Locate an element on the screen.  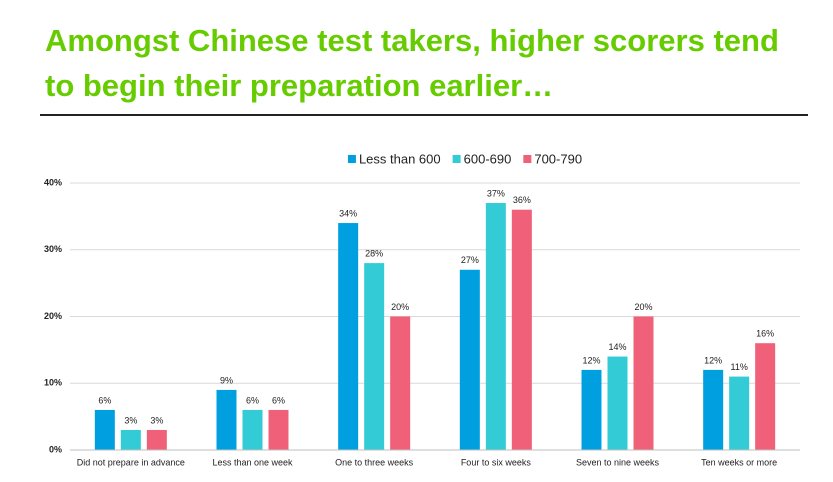
y-tick-label: 0% is located at coordinates (55, 449).